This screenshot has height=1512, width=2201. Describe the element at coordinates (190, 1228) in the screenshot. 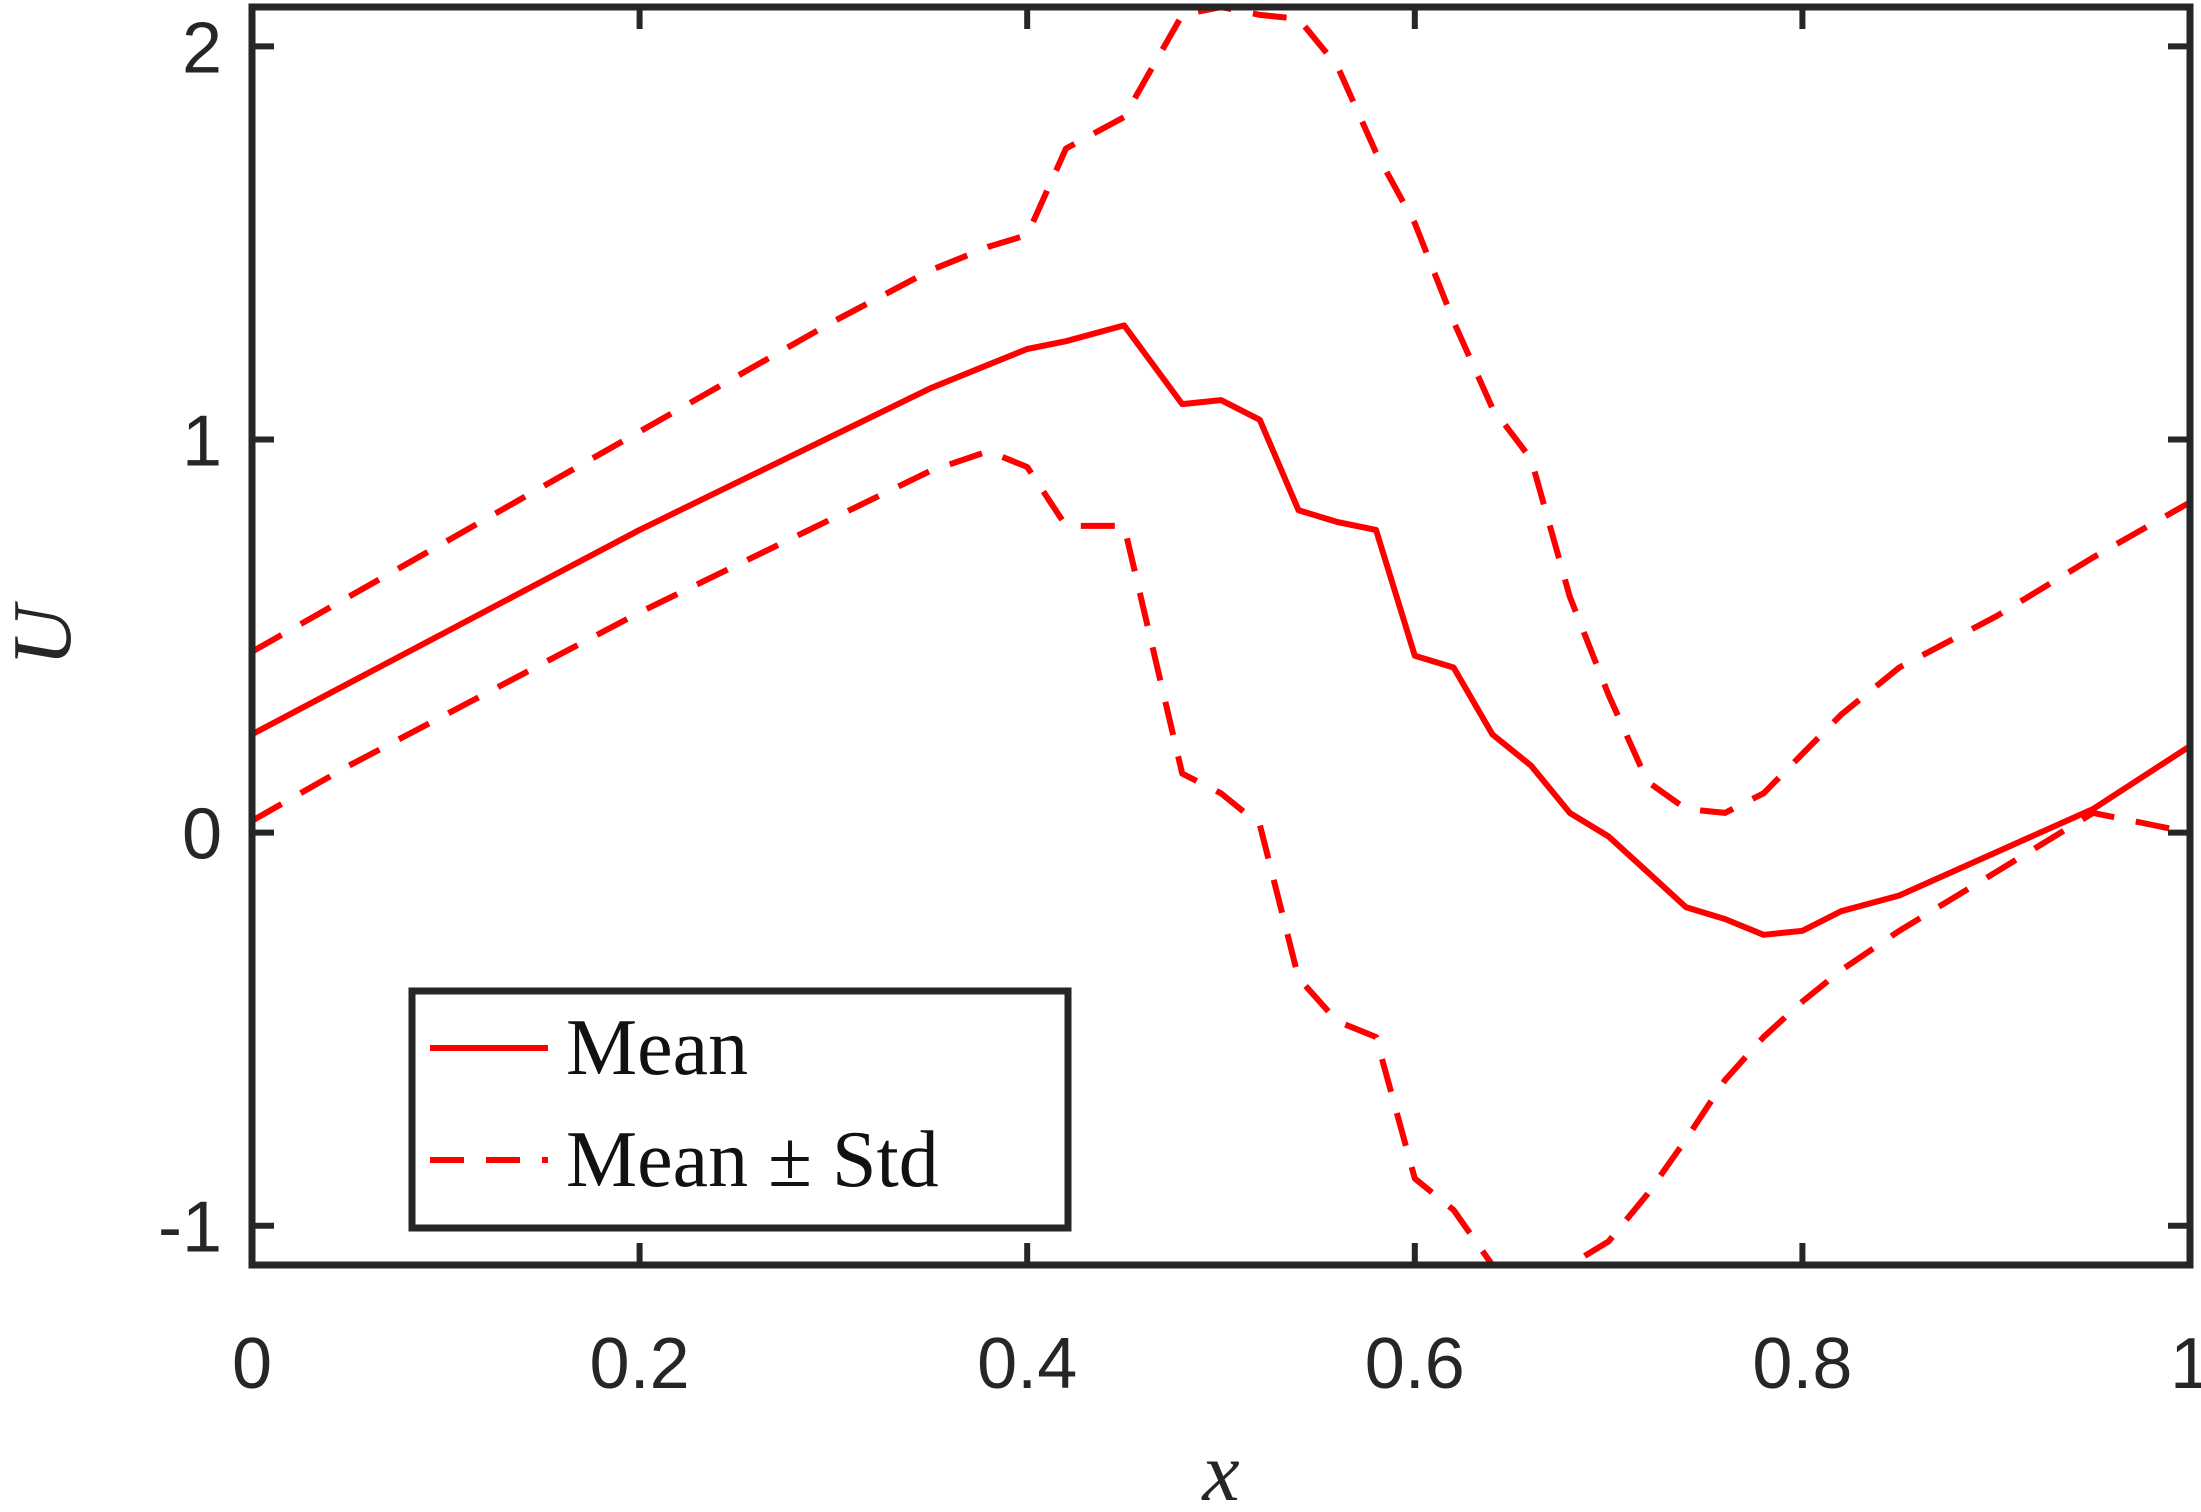

I see `y-tick-label: -1` at that location.